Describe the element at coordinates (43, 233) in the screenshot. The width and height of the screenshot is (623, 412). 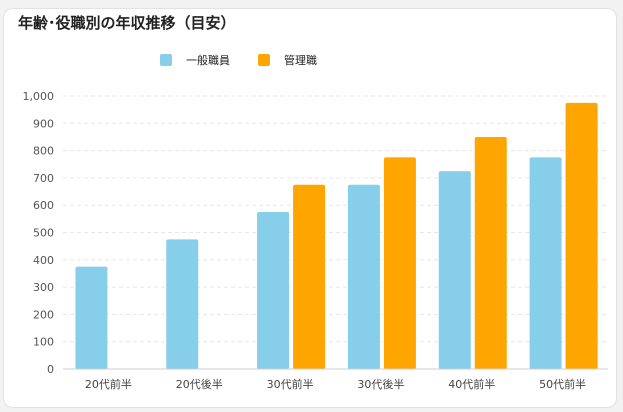
I see `y-tick-label: 500` at that location.